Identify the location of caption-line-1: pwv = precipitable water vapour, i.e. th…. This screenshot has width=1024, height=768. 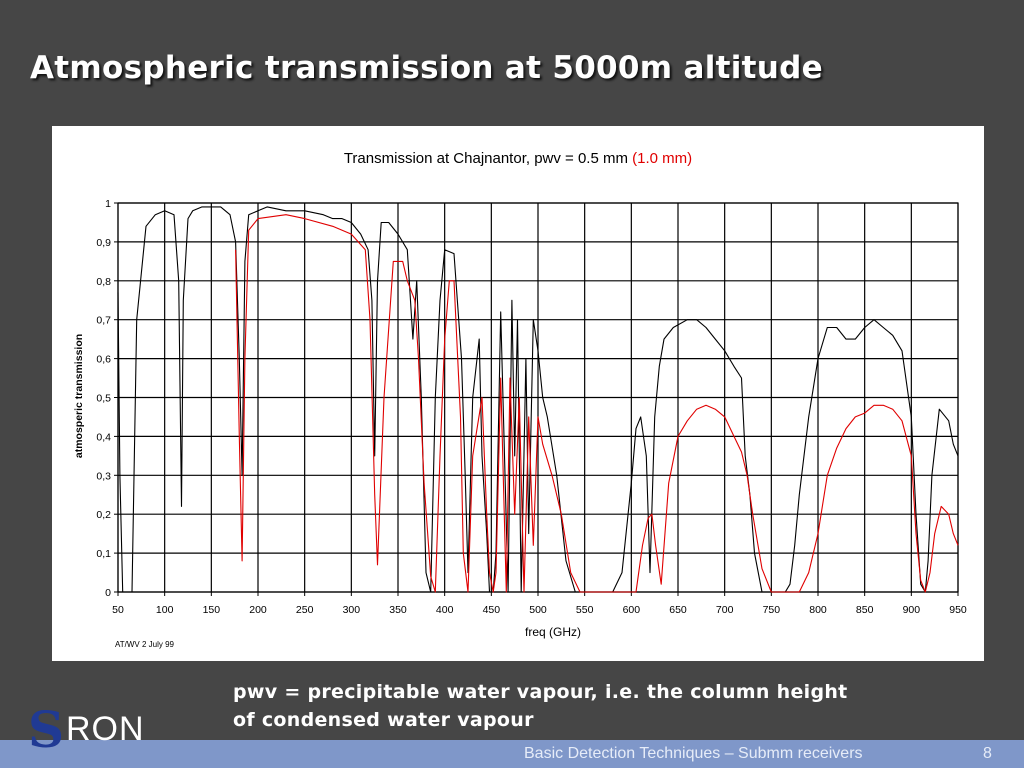
(540, 692).